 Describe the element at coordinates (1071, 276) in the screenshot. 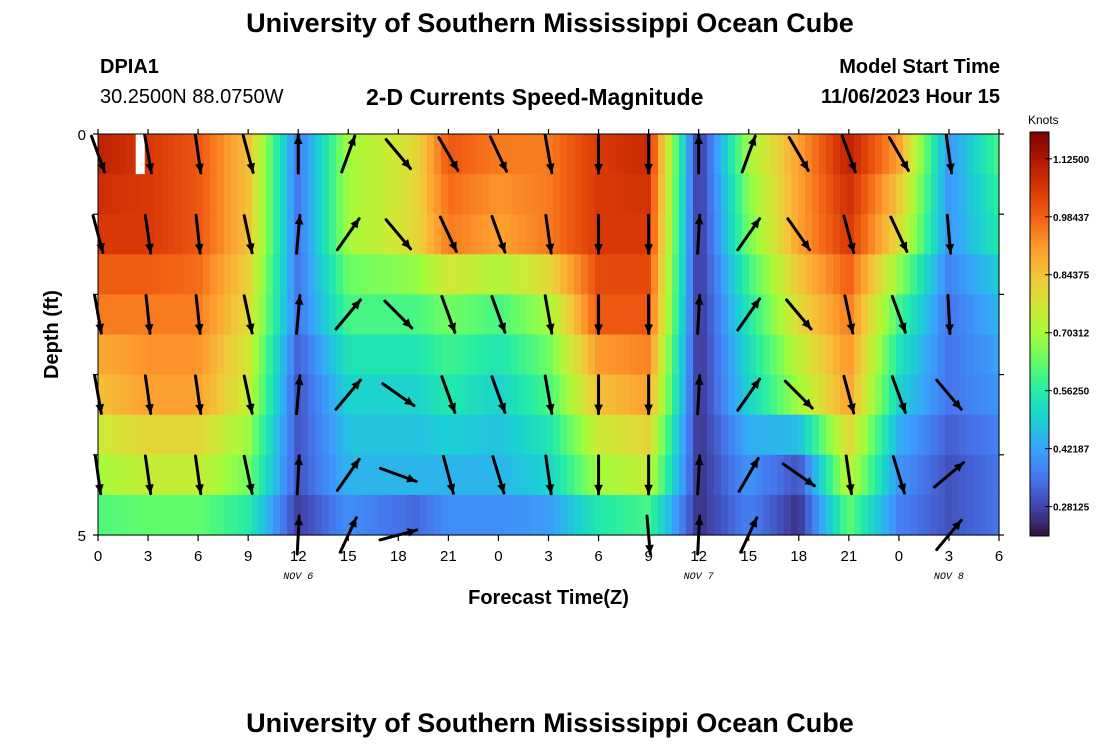

I see `colorbar-tick-label: 0.84375` at that location.